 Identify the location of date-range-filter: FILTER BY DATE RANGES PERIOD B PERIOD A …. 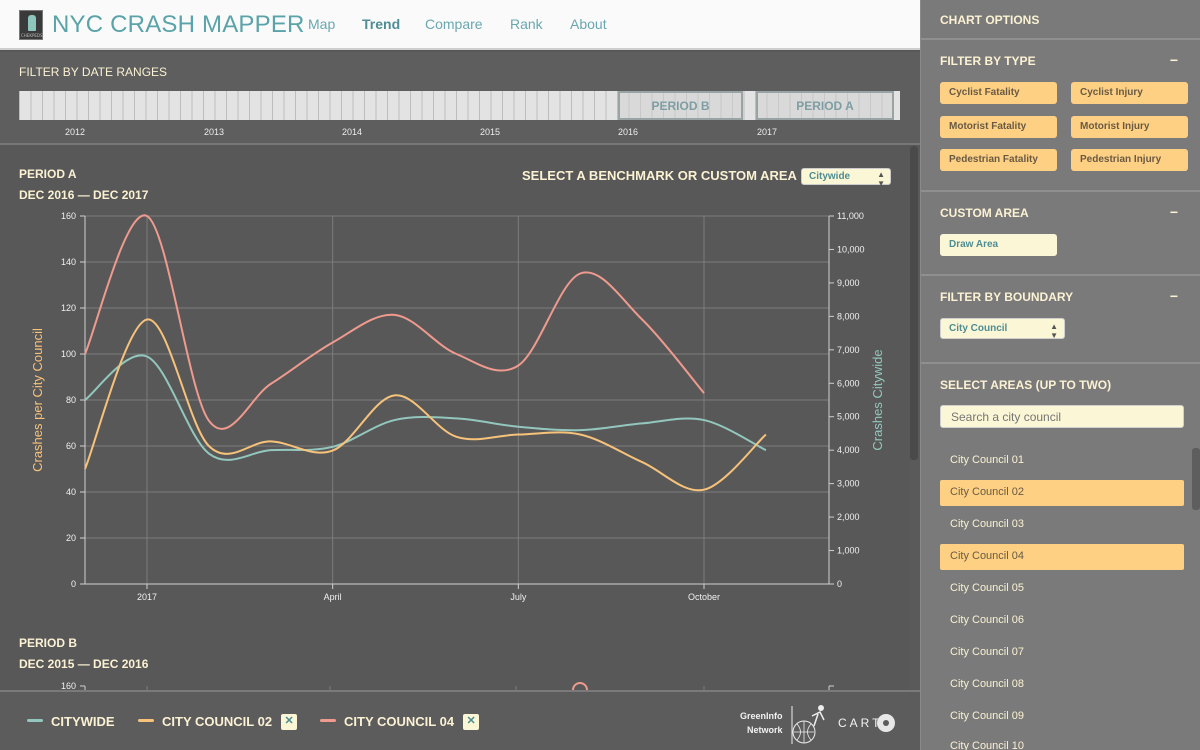
(460, 98).